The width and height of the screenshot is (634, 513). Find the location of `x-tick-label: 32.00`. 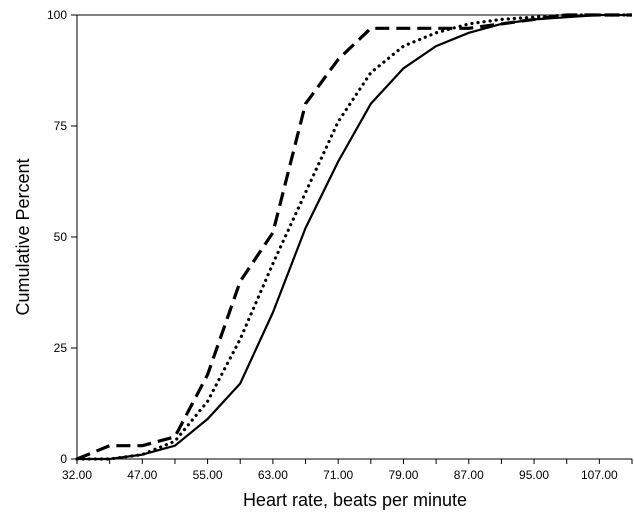

x-tick-label: 32.00 is located at coordinates (77, 475).